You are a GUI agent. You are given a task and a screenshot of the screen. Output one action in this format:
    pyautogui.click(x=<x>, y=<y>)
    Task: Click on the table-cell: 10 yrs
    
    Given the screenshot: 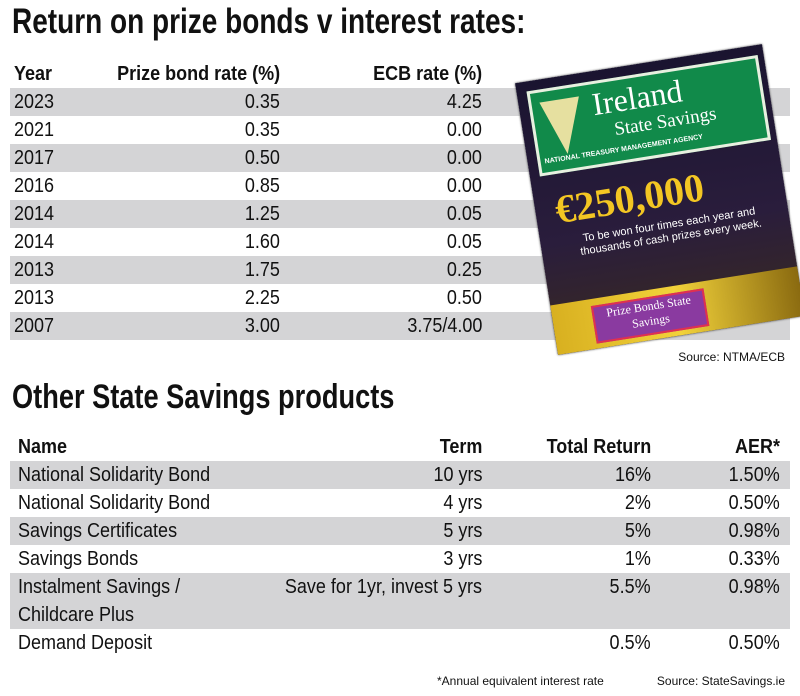 What is the action you would take?
    pyautogui.click(x=457, y=475)
    